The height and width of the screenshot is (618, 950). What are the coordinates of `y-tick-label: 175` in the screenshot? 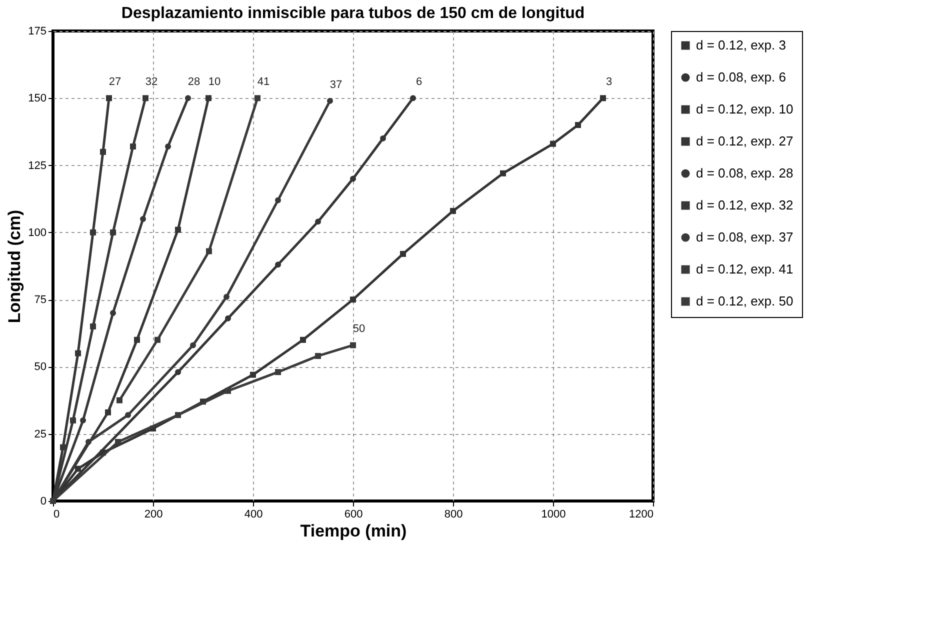 It's located at (37, 32).